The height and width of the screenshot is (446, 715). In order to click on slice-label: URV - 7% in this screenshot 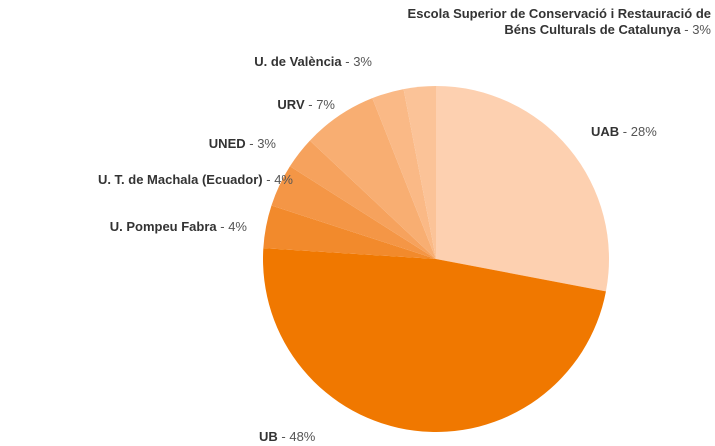, I will do `click(306, 105)`.